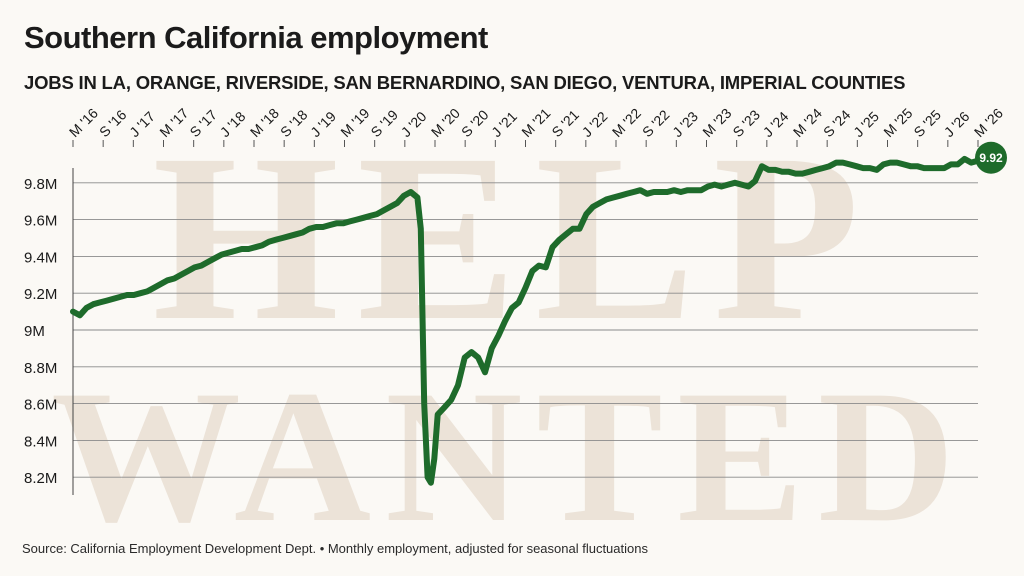  What do you see at coordinates (595, 124) in the screenshot?
I see `x-tick-label: J '22` at bounding box center [595, 124].